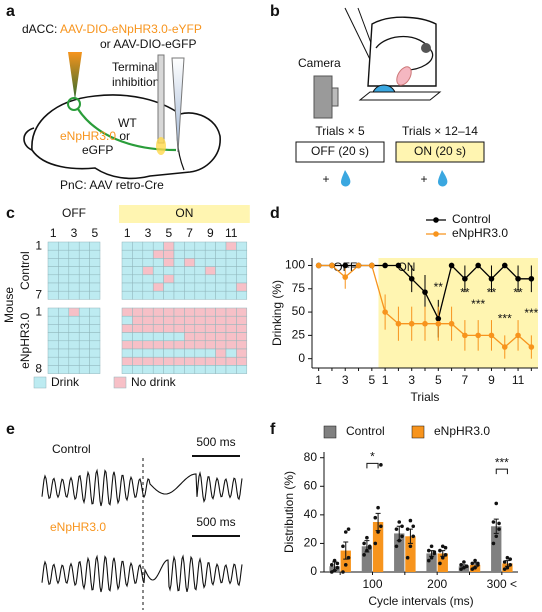 The height and width of the screenshot is (612, 542). What do you see at coordinates (440, 152) in the screenshot?
I see `on-box` at bounding box center [440, 152].